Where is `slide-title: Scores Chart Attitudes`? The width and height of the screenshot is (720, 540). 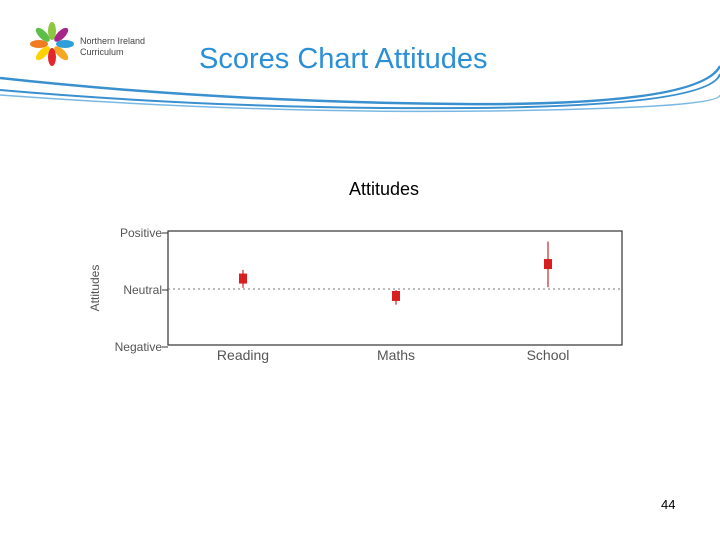 slide-title: Scores Chart Attitudes is located at coordinates (343, 59).